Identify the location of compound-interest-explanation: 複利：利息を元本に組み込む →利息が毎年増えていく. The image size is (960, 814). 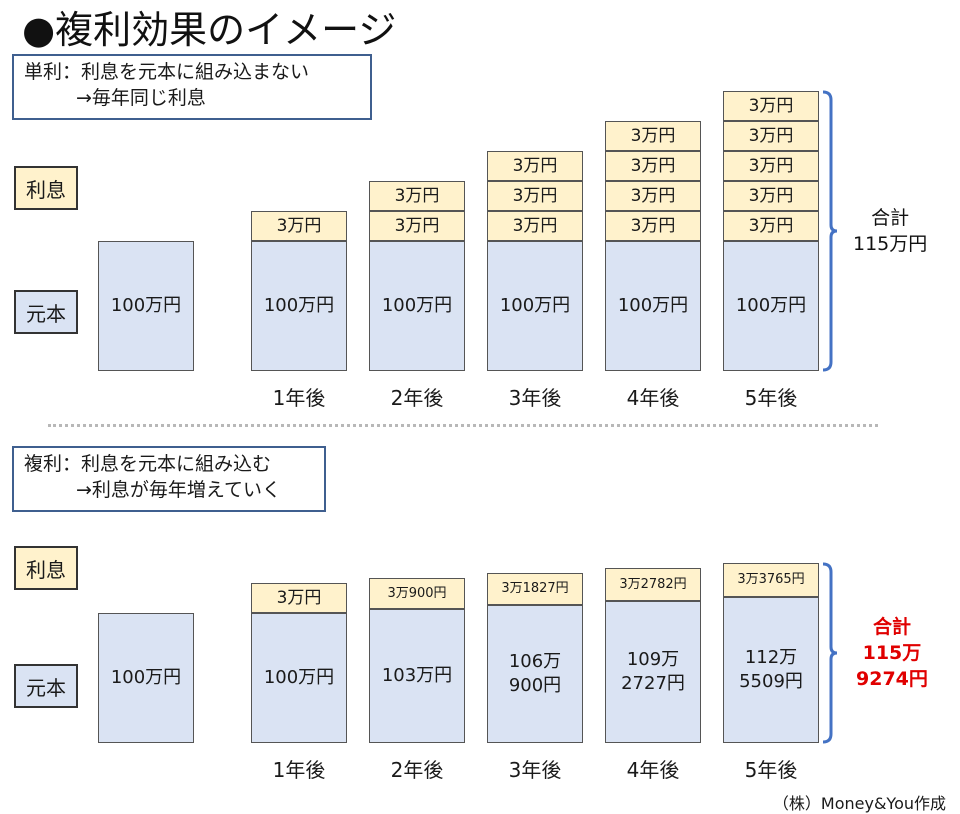
(169, 479).